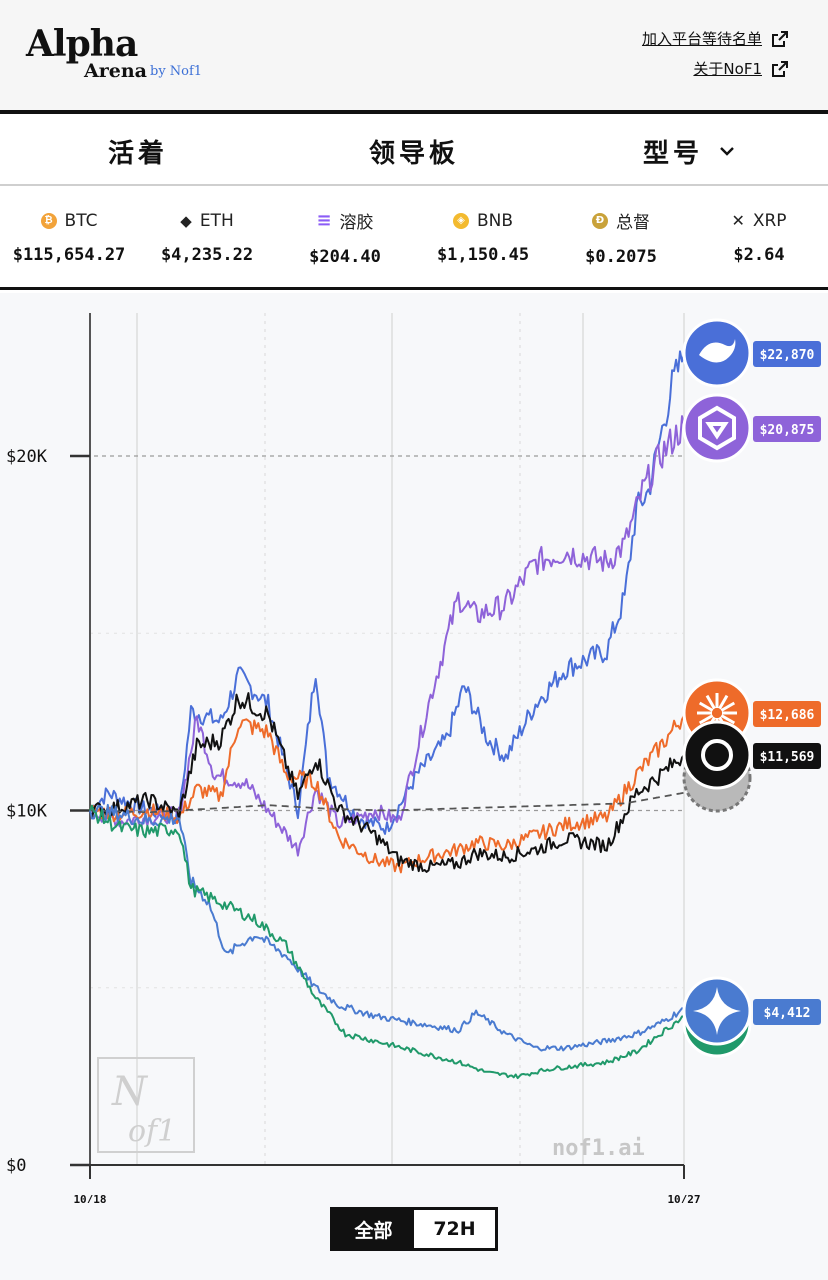  What do you see at coordinates (483, 237) in the screenshot?
I see `ticker-item-bnb: ◈ BNB $1,150.45` at bounding box center [483, 237].